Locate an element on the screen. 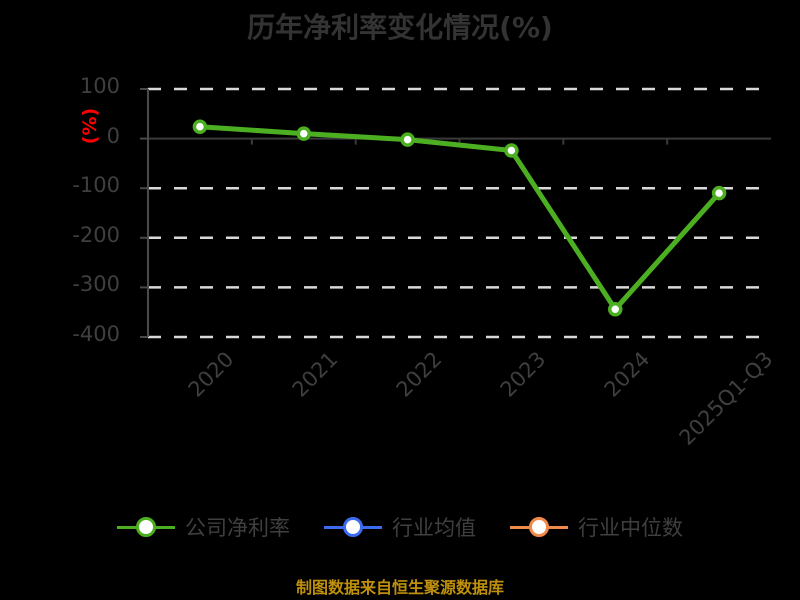  legend-item: 行业均值 is located at coordinates (400, 527).